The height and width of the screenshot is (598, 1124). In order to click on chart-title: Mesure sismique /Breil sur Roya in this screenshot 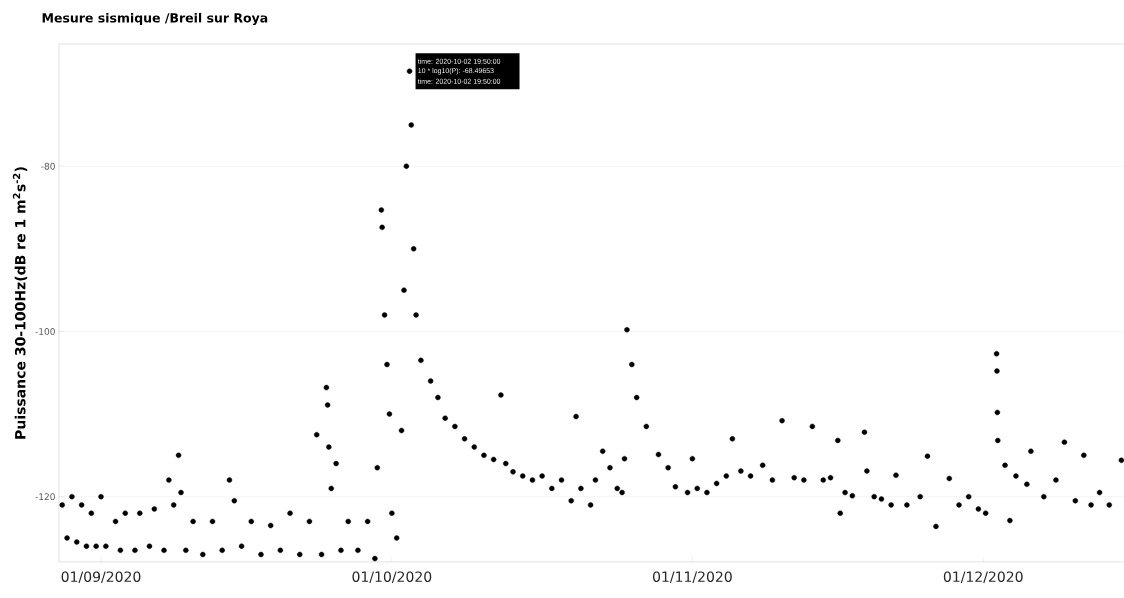, I will do `click(155, 19)`.